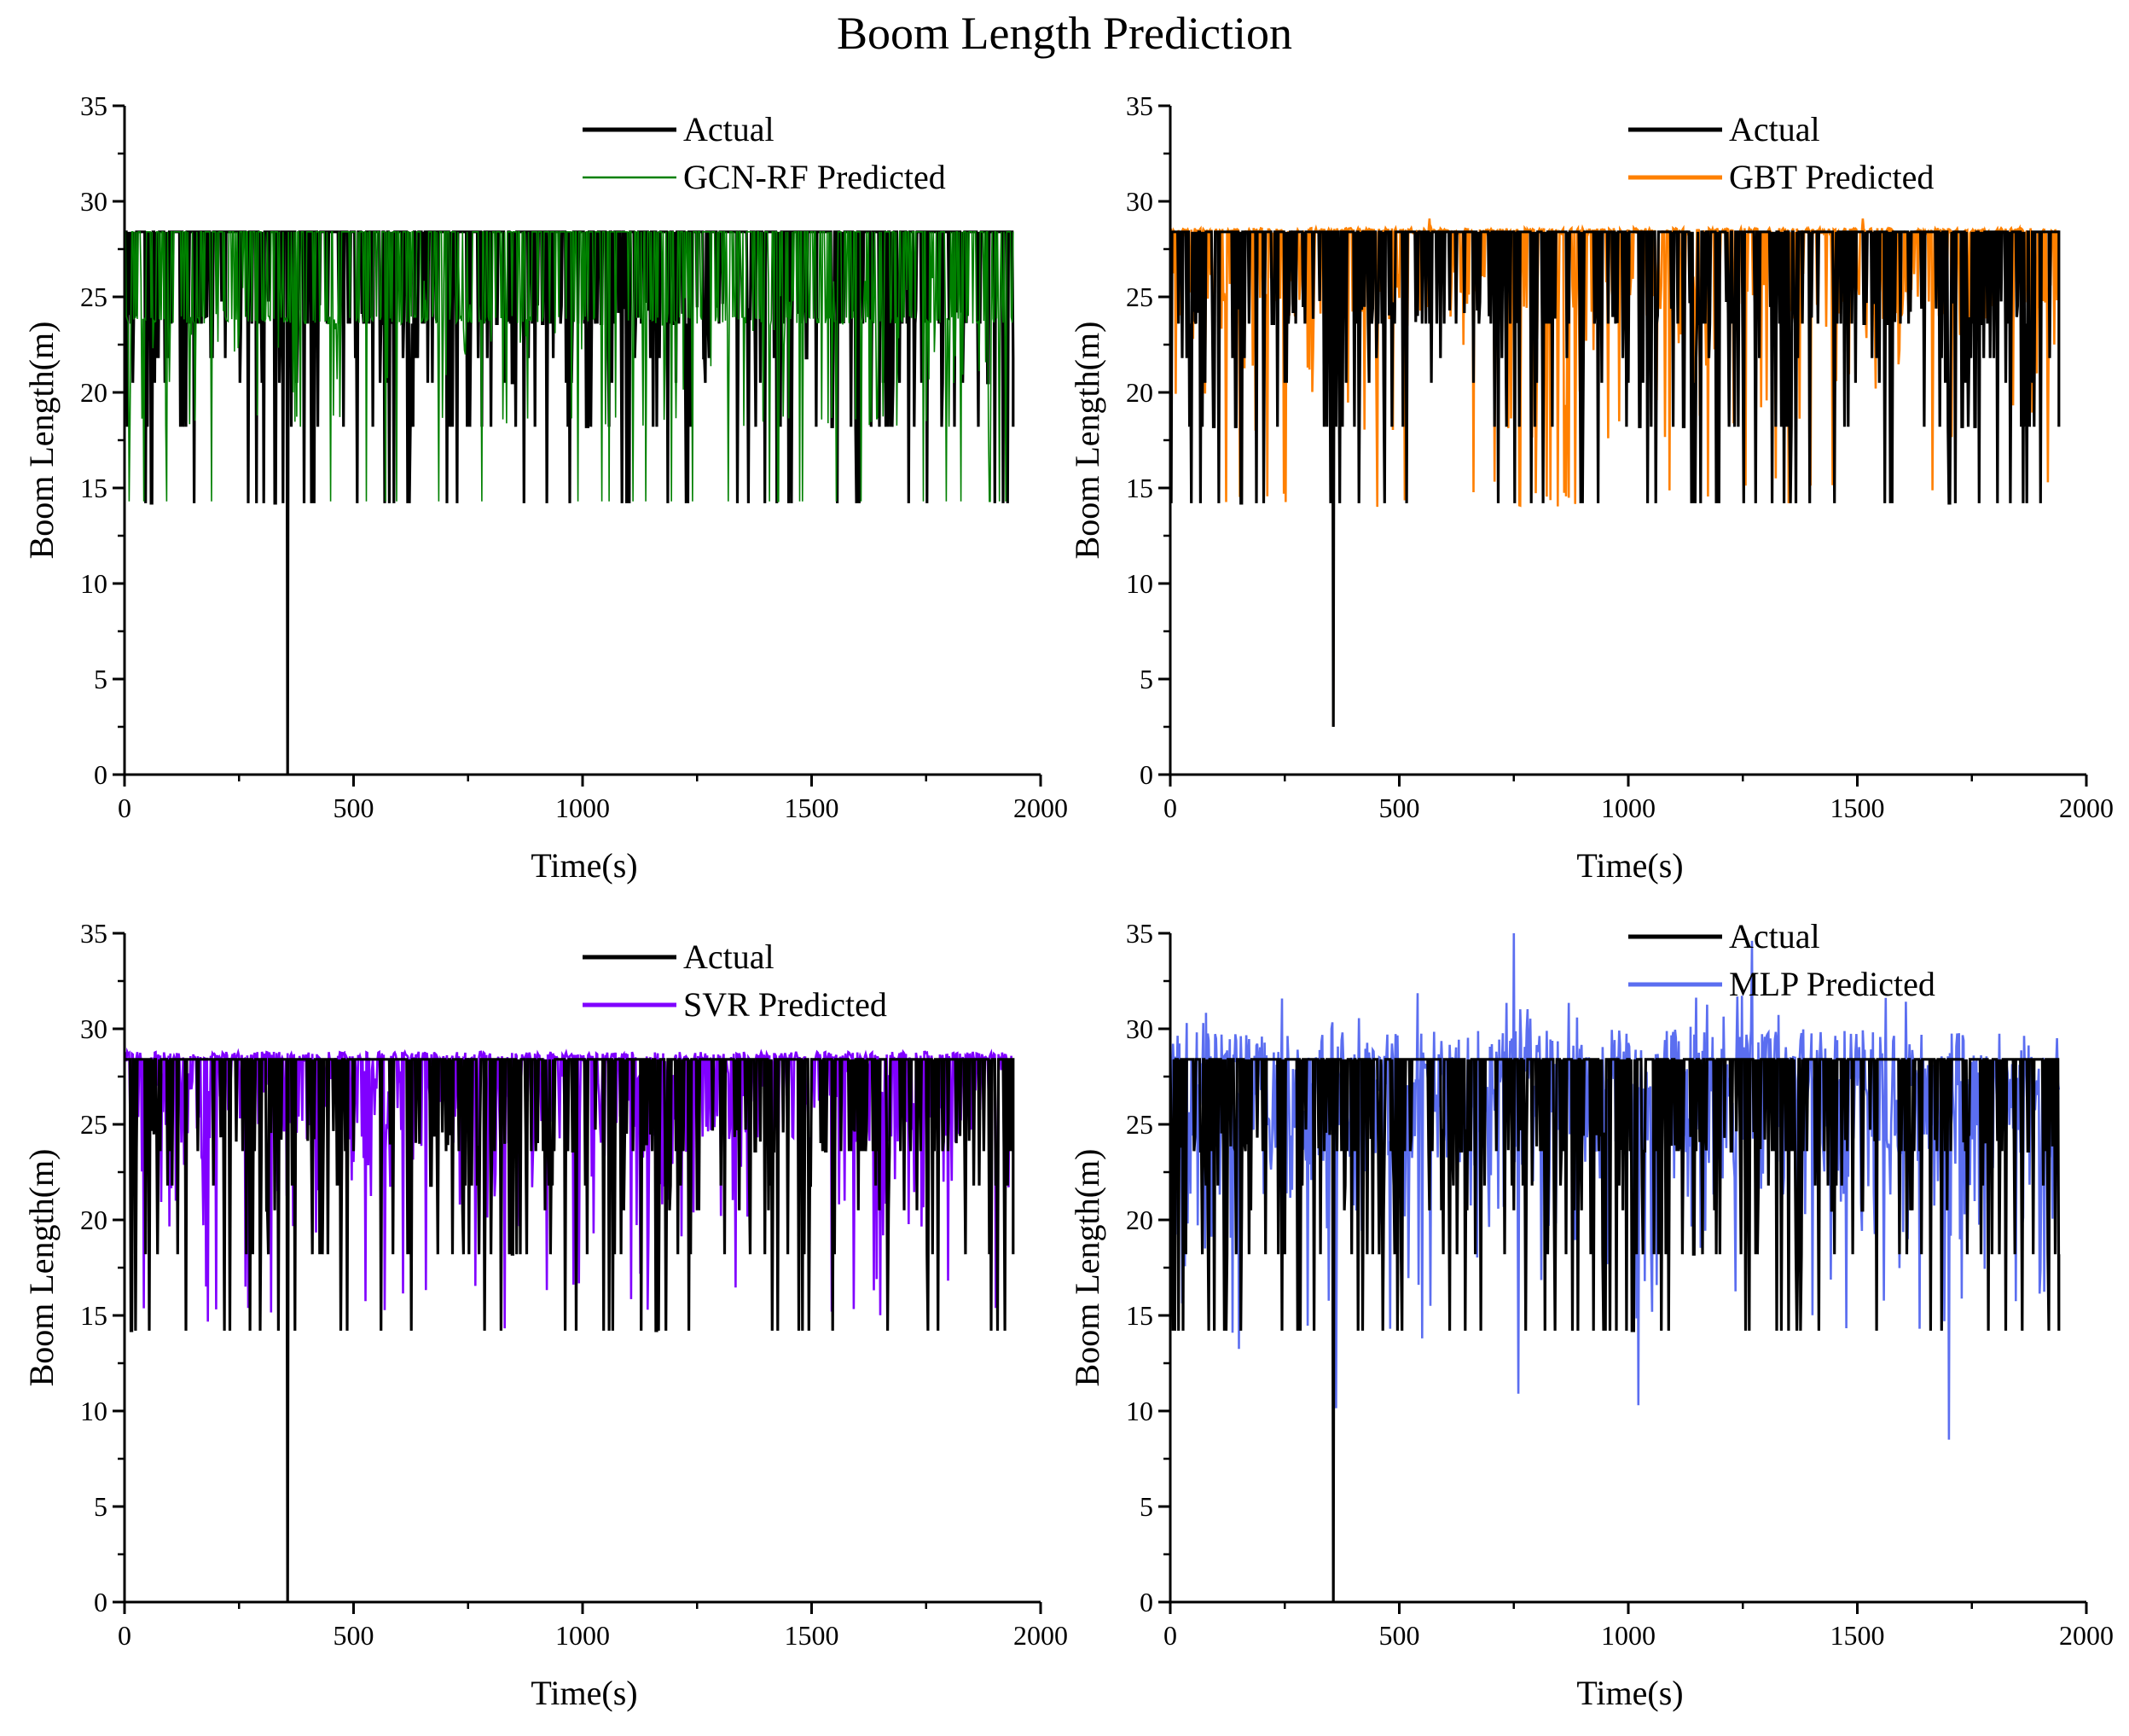 This screenshot has height=1736, width=2129. I want to click on legend-label: GCN-RF Predicted, so click(815, 177).